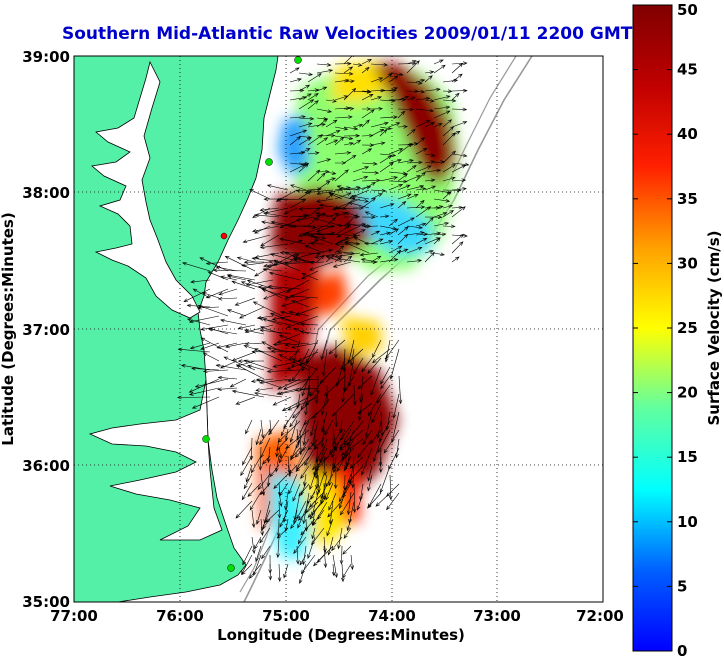 The width and height of the screenshot is (724, 659). What do you see at coordinates (687, 263) in the screenshot?
I see `colorbar-tick-label: 30` at bounding box center [687, 263].